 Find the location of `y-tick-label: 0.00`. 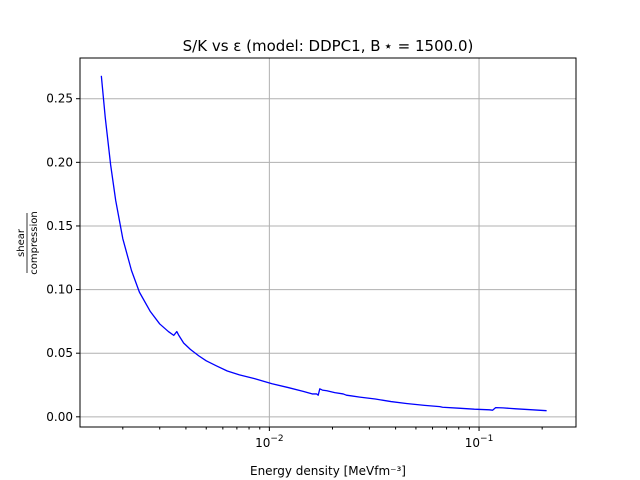

y-tick-label: 0.00 is located at coordinates (59, 417).